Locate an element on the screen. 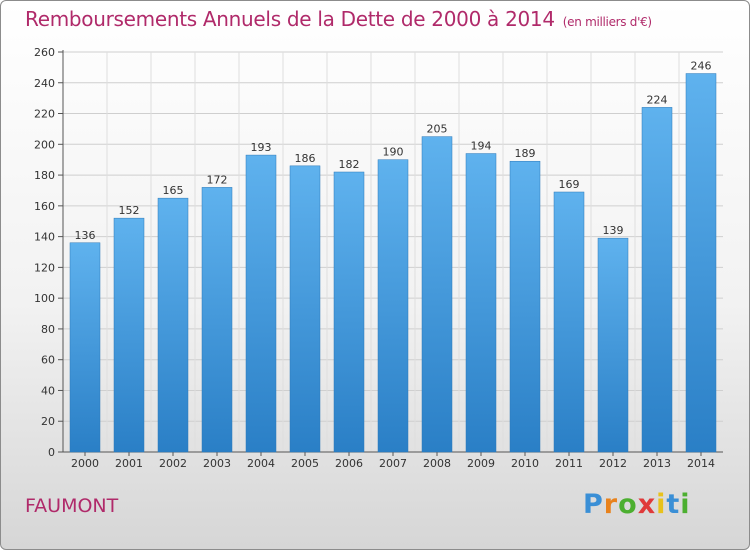 The image size is (750, 550). proxiti-logo: Proxiti is located at coordinates (637, 504).